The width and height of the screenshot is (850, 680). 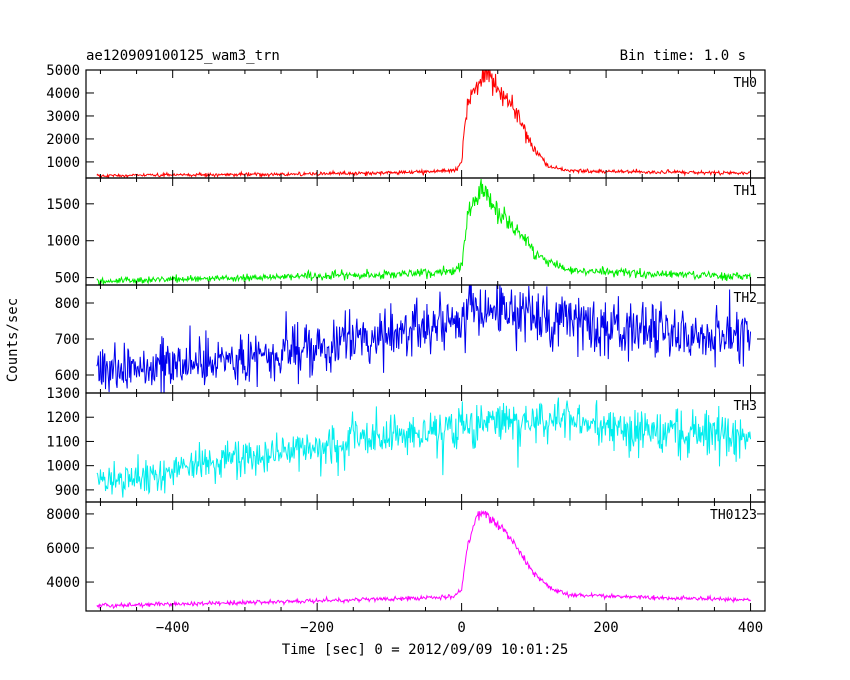 What do you see at coordinates (63, 140) in the screenshot?
I see `y-tick-label: 2000` at bounding box center [63, 140].